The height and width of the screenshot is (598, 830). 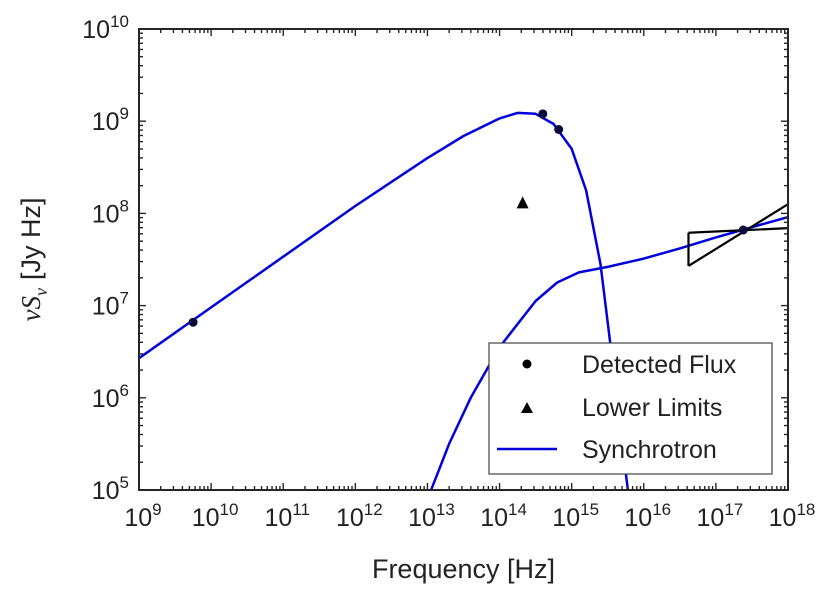 I want to click on y-tick-label: 10¹⁰, so click(x=105, y=28).